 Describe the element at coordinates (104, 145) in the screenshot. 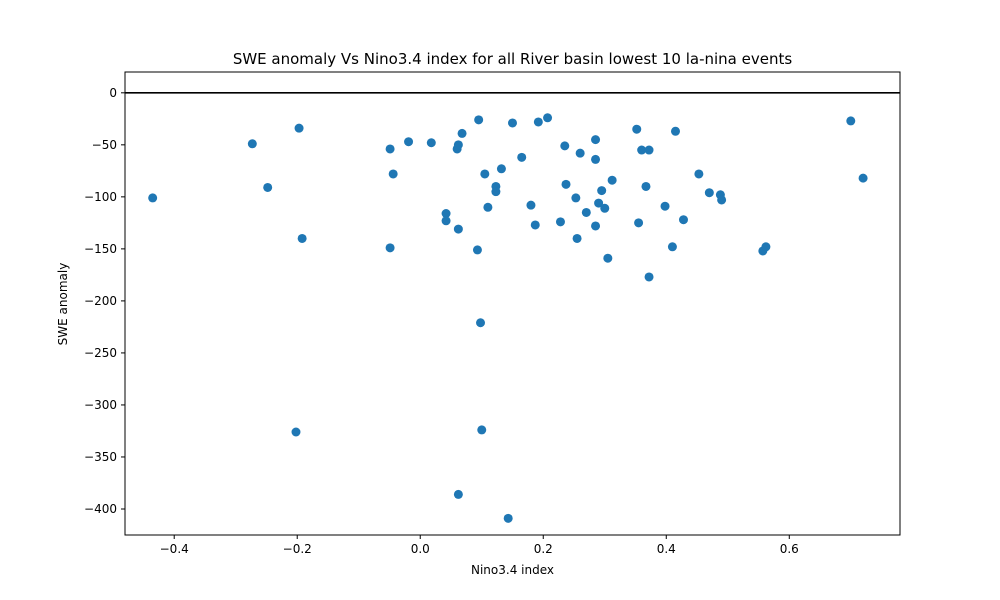

I see `y-tick-label: −50` at that location.